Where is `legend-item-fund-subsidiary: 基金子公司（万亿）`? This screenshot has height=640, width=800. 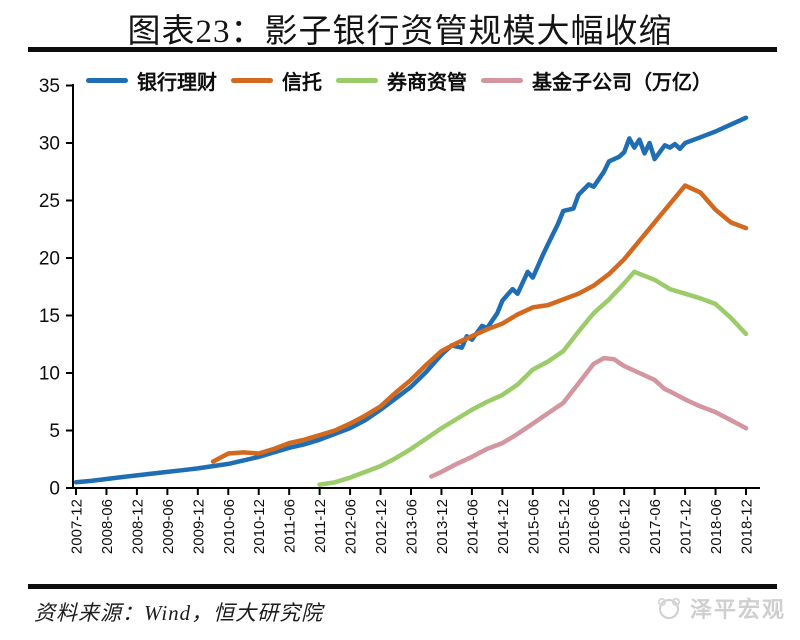 legend-item-fund-subsidiary: 基金子公司（万亿） is located at coordinates (596, 80).